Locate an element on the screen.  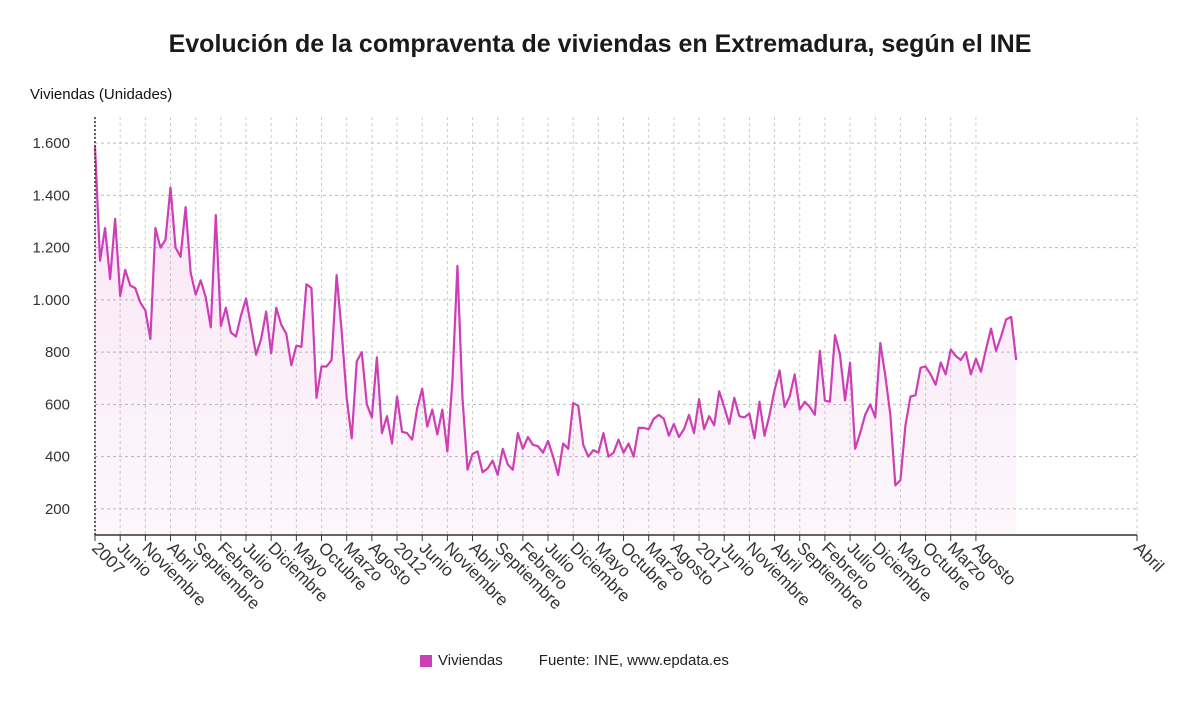
x-tick-label: Abril is located at coordinates (1148, 556).